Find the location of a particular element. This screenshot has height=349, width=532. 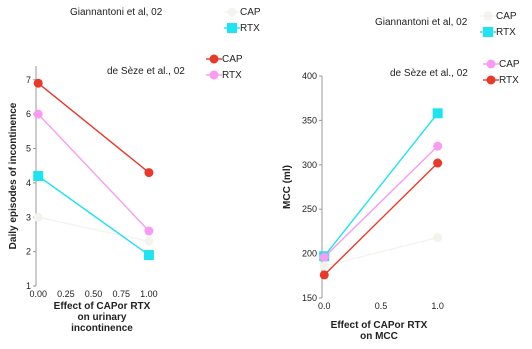

y-tick-label: 300 is located at coordinates (309, 165).